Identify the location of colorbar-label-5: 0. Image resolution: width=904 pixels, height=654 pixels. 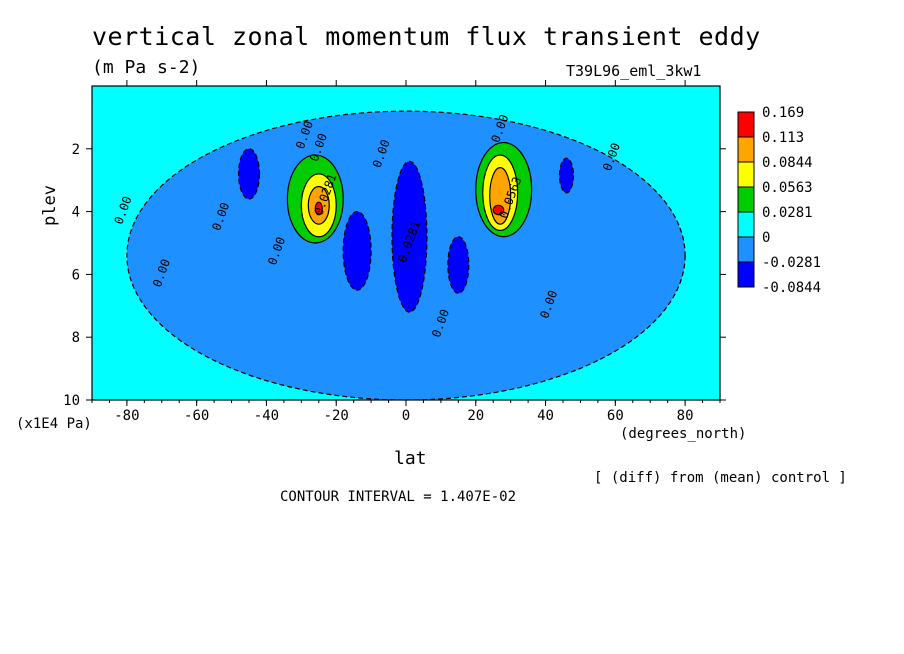
(766, 238).